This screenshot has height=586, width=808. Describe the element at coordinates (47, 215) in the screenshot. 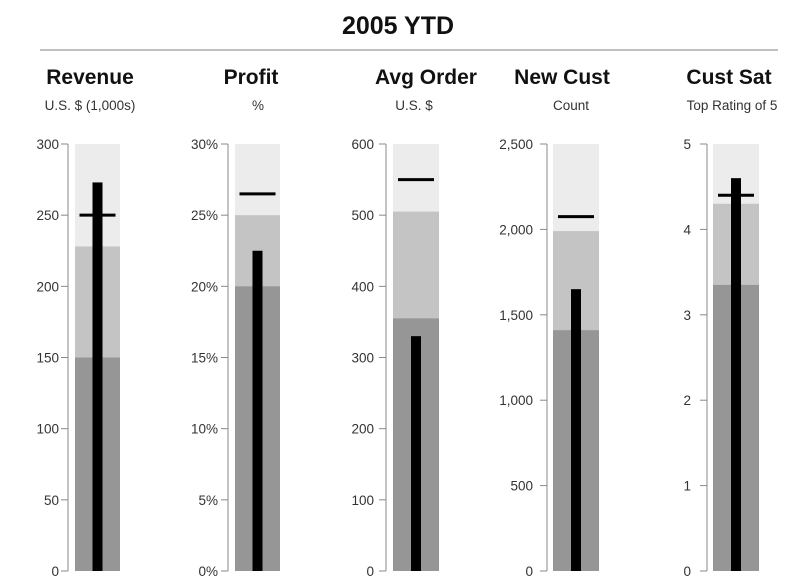

I see `y-tick-label: 250` at that location.